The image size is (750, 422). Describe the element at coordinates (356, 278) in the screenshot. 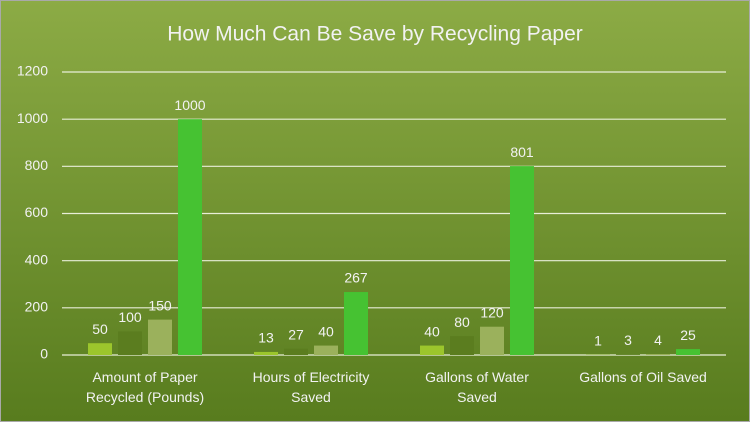

I see `data-label: 267` at that location.